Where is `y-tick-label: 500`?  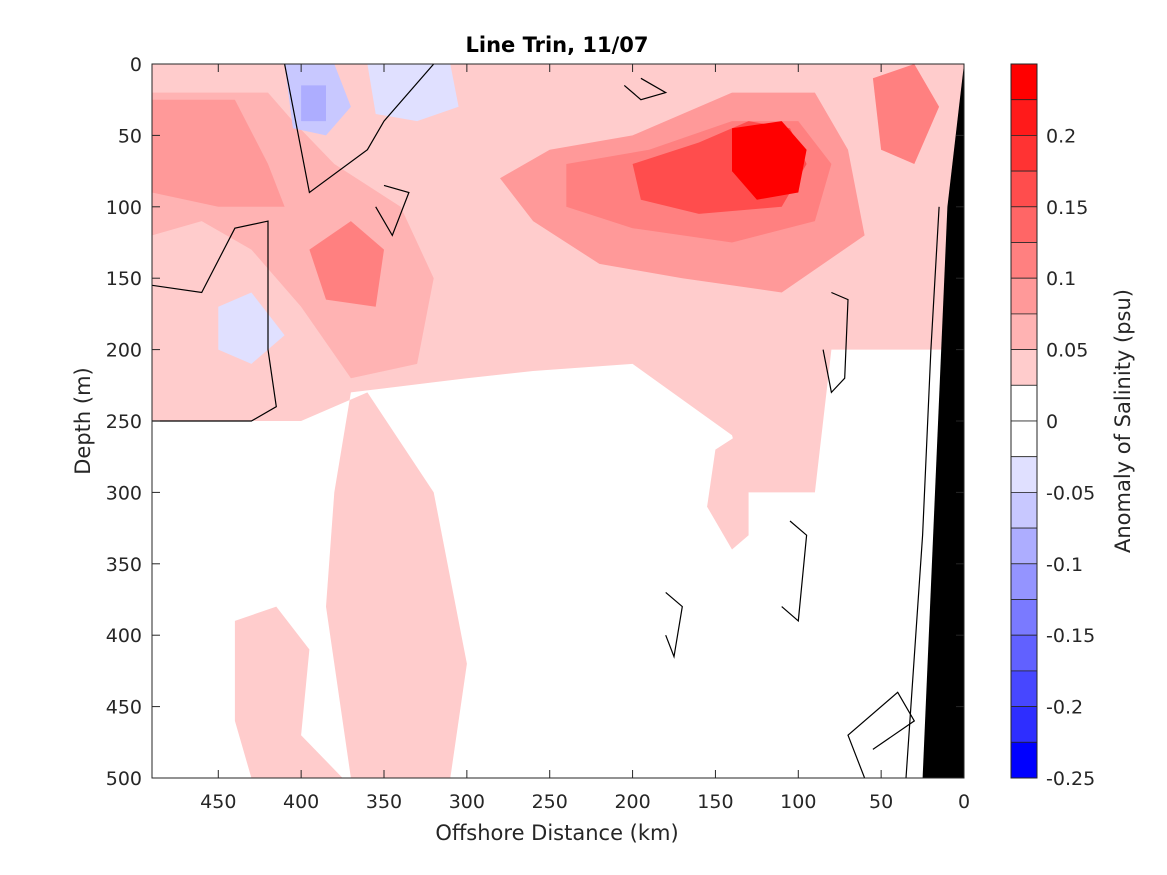
y-tick-label: 500 is located at coordinates (124, 779).